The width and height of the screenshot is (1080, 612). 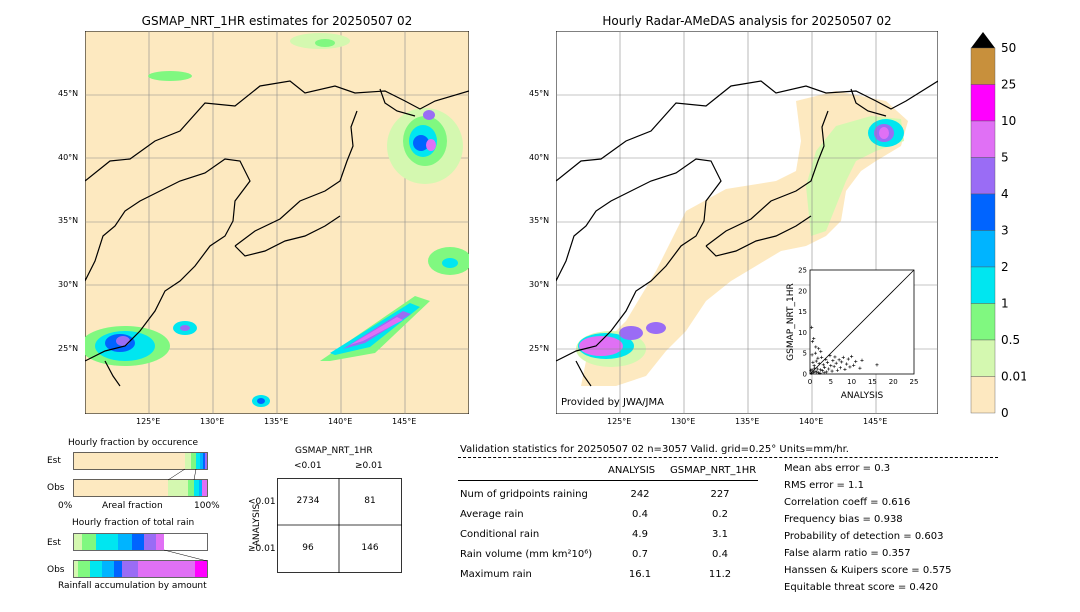 I want to click on left-map-title: GSMAP_NRT_1HR estimates for 20250507 02, so click(x=277, y=21).